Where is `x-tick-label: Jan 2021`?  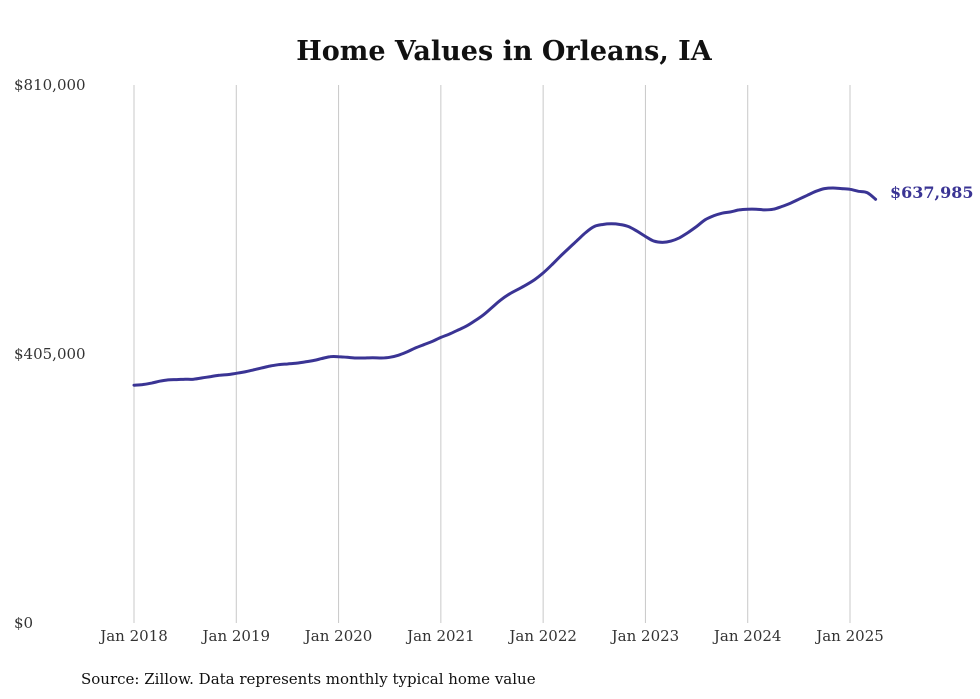
x-tick-label: Jan 2021 is located at coordinates (440, 636).